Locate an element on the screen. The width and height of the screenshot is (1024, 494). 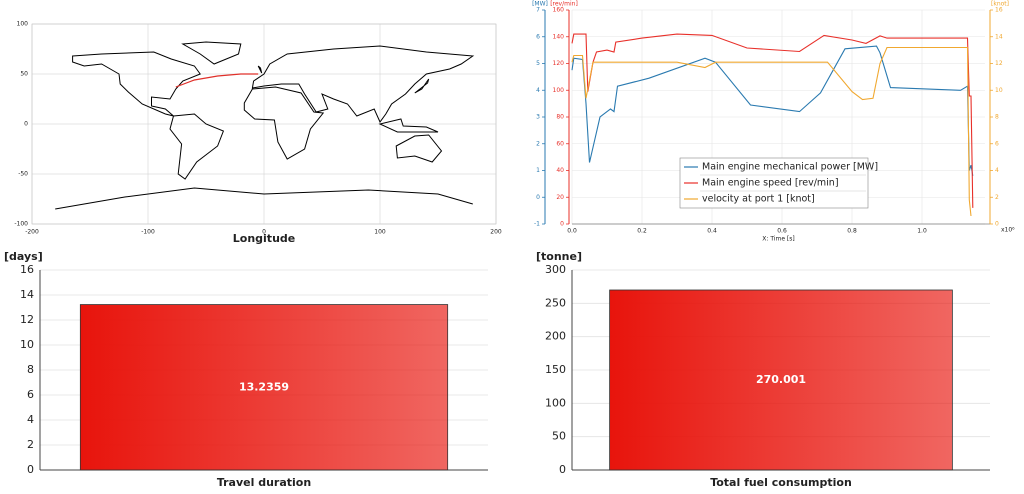
y-tick-label: 7 is located at coordinates (538, 10).